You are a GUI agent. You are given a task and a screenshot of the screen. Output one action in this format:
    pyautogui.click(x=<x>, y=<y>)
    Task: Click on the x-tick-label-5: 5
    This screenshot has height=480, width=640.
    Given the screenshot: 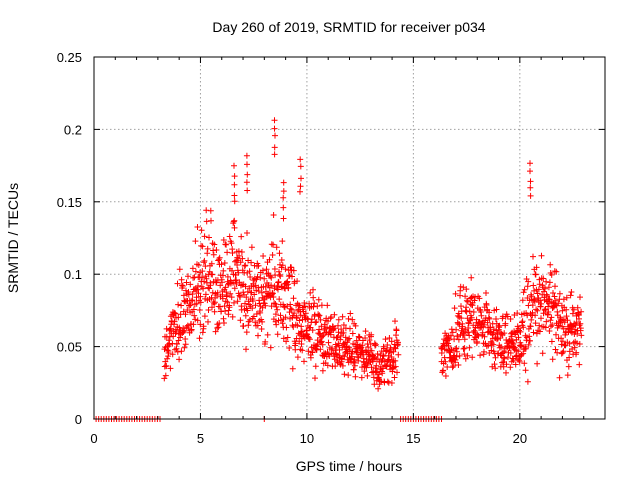 What is the action you would take?
    pyautogui.click(x=200, y=438)
    